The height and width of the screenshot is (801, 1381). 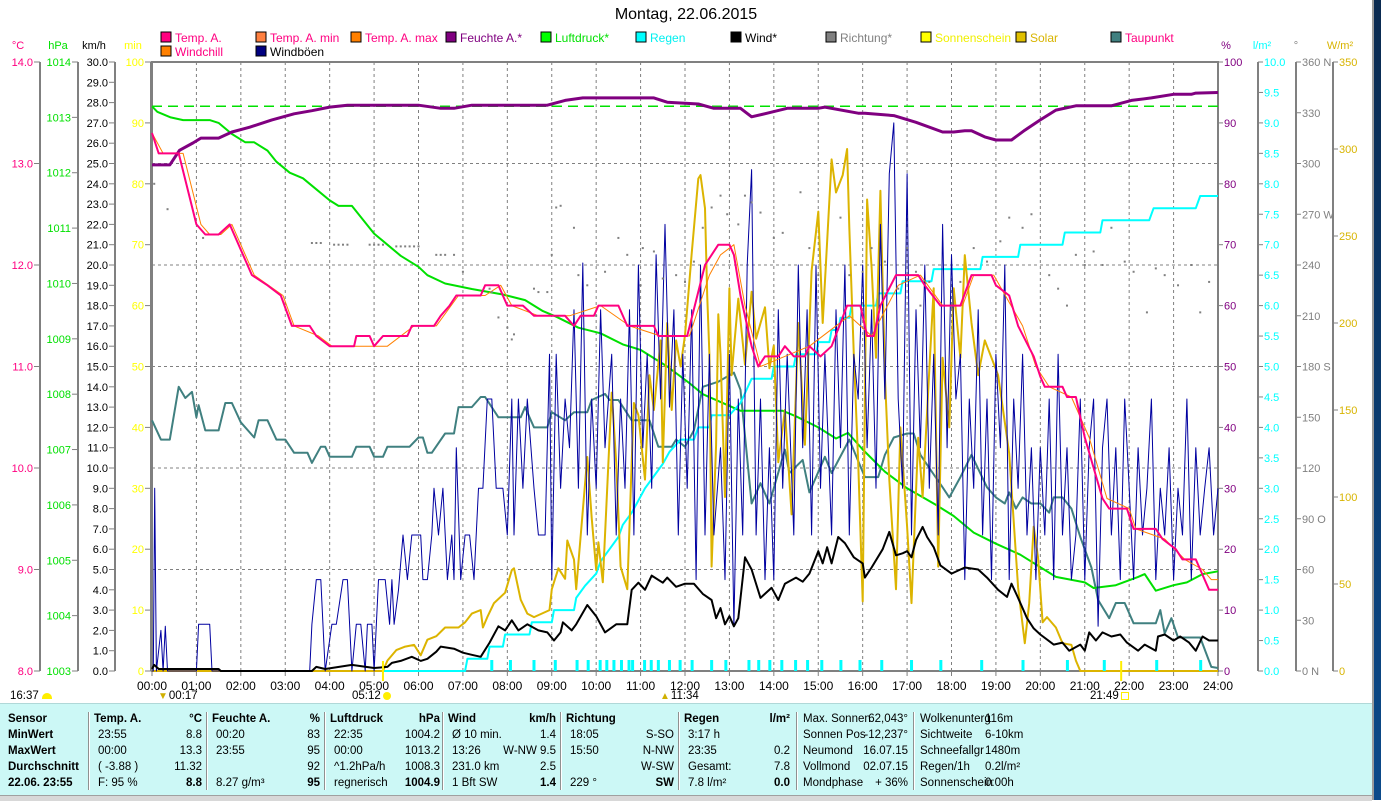 I want to click on astro-label: Max. Sonnen, so click(x=837, y=719).